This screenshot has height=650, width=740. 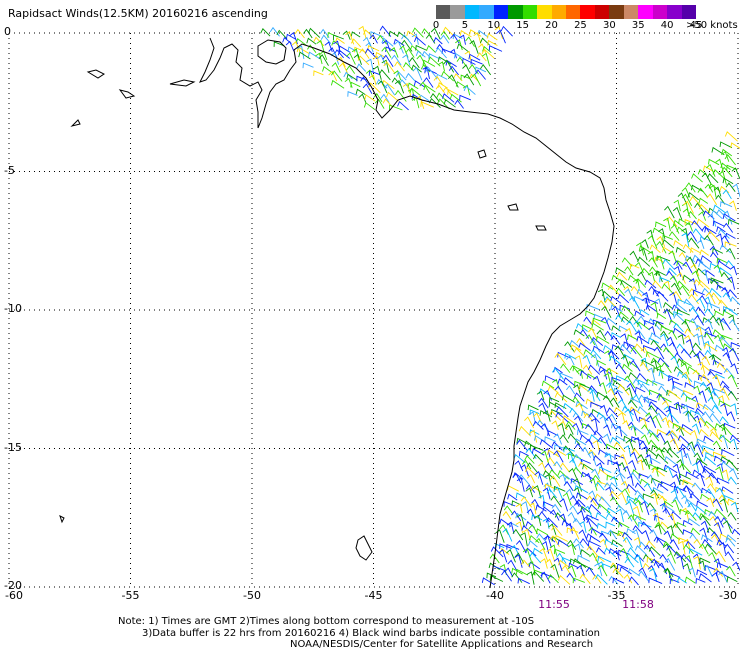 I want to click on time-label-1: 11:55, so click(x=554, y=604).